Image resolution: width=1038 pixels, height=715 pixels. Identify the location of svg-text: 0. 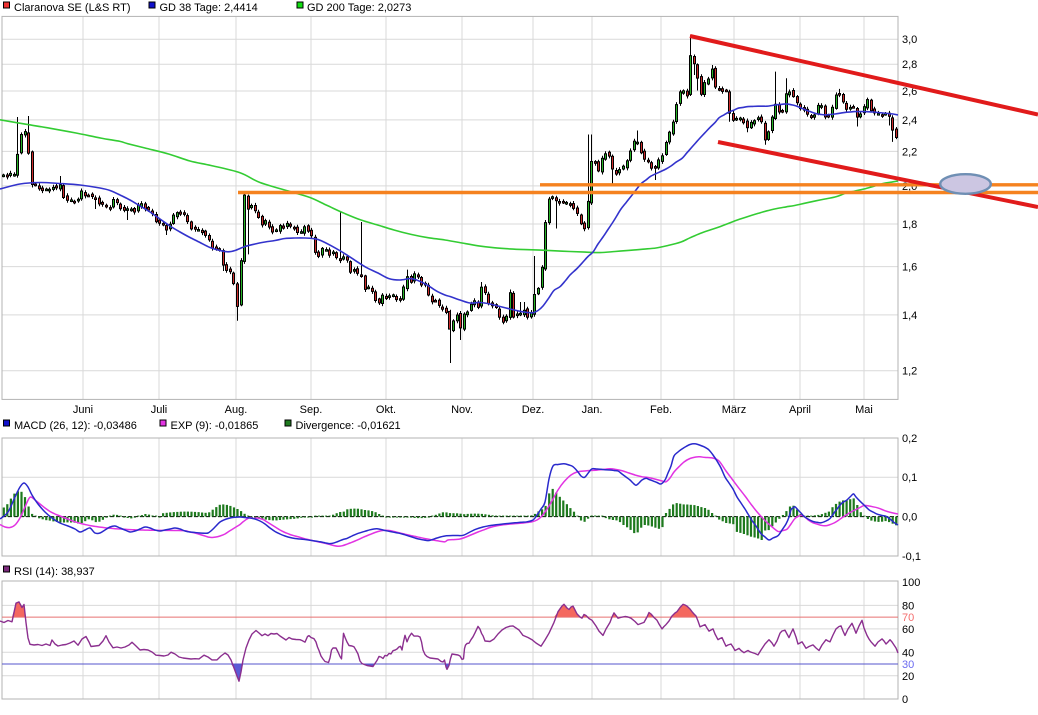
(905, 700).